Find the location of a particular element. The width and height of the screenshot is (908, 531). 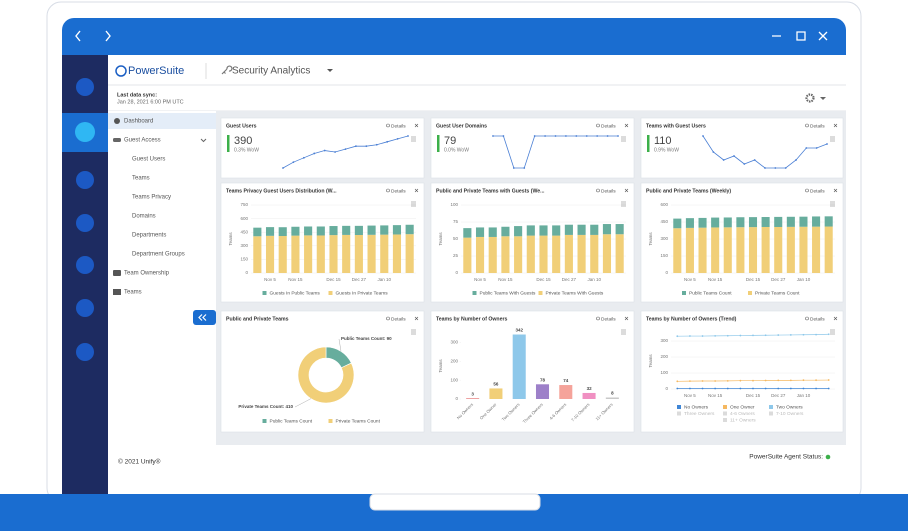

nav-subitem: Domains is located at coordinates (144, 217).